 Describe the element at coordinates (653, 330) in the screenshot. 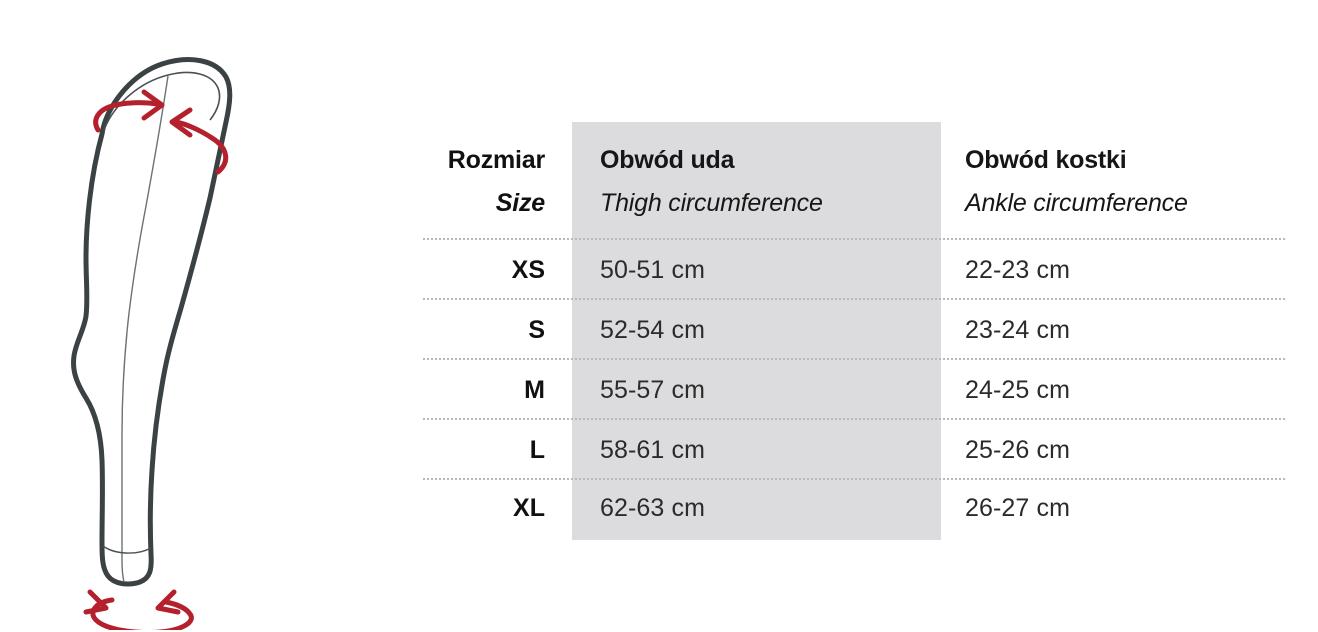

I see `table-row-thigh: 52-54 cm` at that location.